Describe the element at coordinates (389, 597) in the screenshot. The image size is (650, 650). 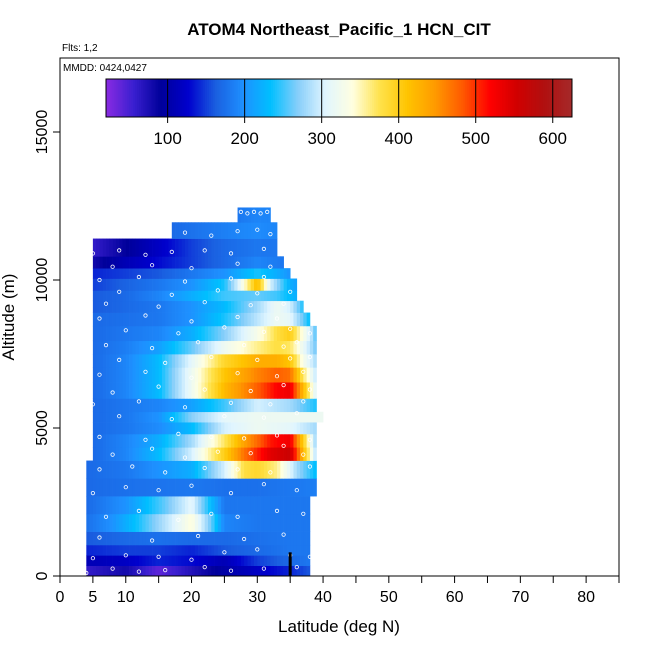
I see `x-tick-label: 50` at that location.